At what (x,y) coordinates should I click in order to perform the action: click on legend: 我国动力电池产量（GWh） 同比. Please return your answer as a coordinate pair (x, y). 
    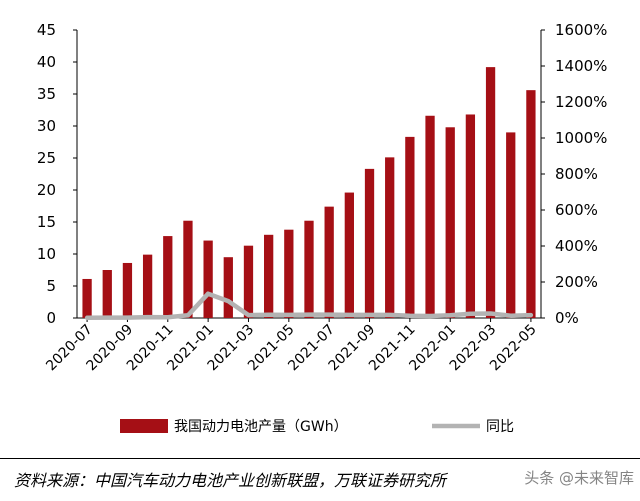
    Looking at the image, I should click on (317, 427).